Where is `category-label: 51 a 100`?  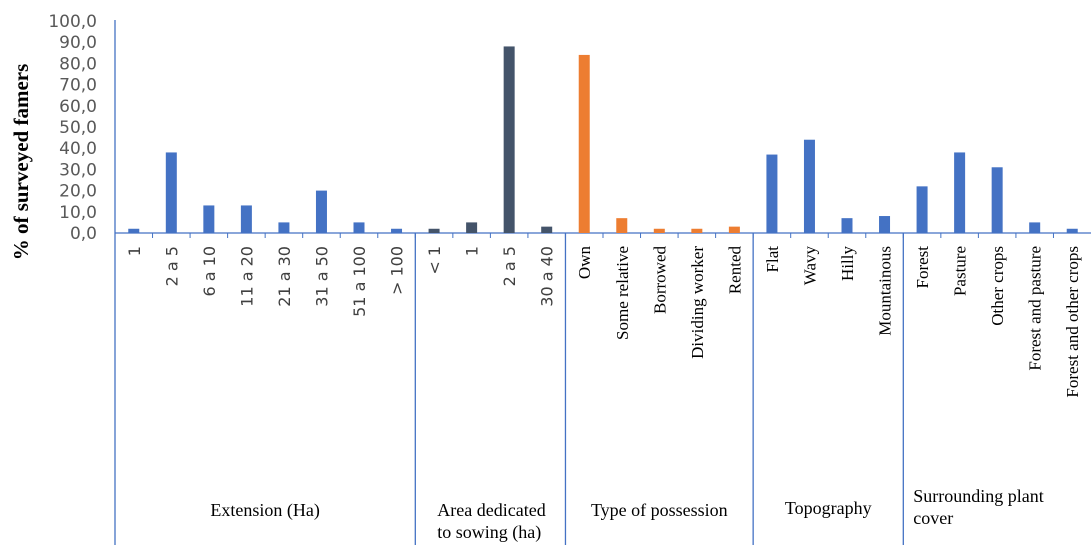 category-label: 51 a 100 is located at coordinates (359, 281).